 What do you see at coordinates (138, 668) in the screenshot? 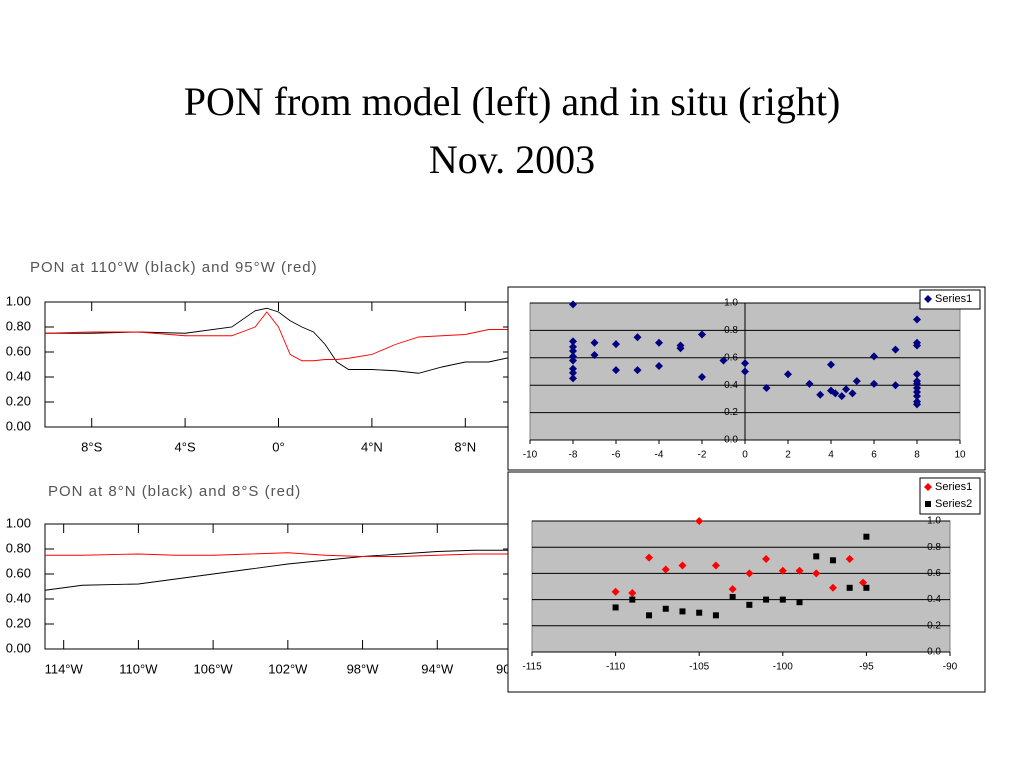
I see `x-tick-label: 110°W` at bounding box center [138, 668].